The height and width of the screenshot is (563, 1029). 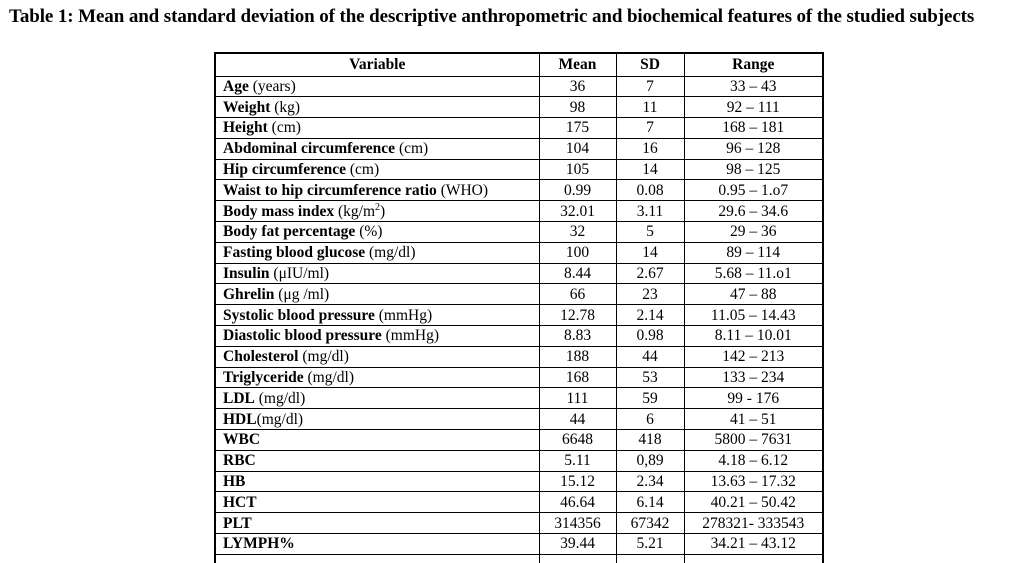 I want to click on variable-cell: Weight (kg), so click(x=377, y=107).